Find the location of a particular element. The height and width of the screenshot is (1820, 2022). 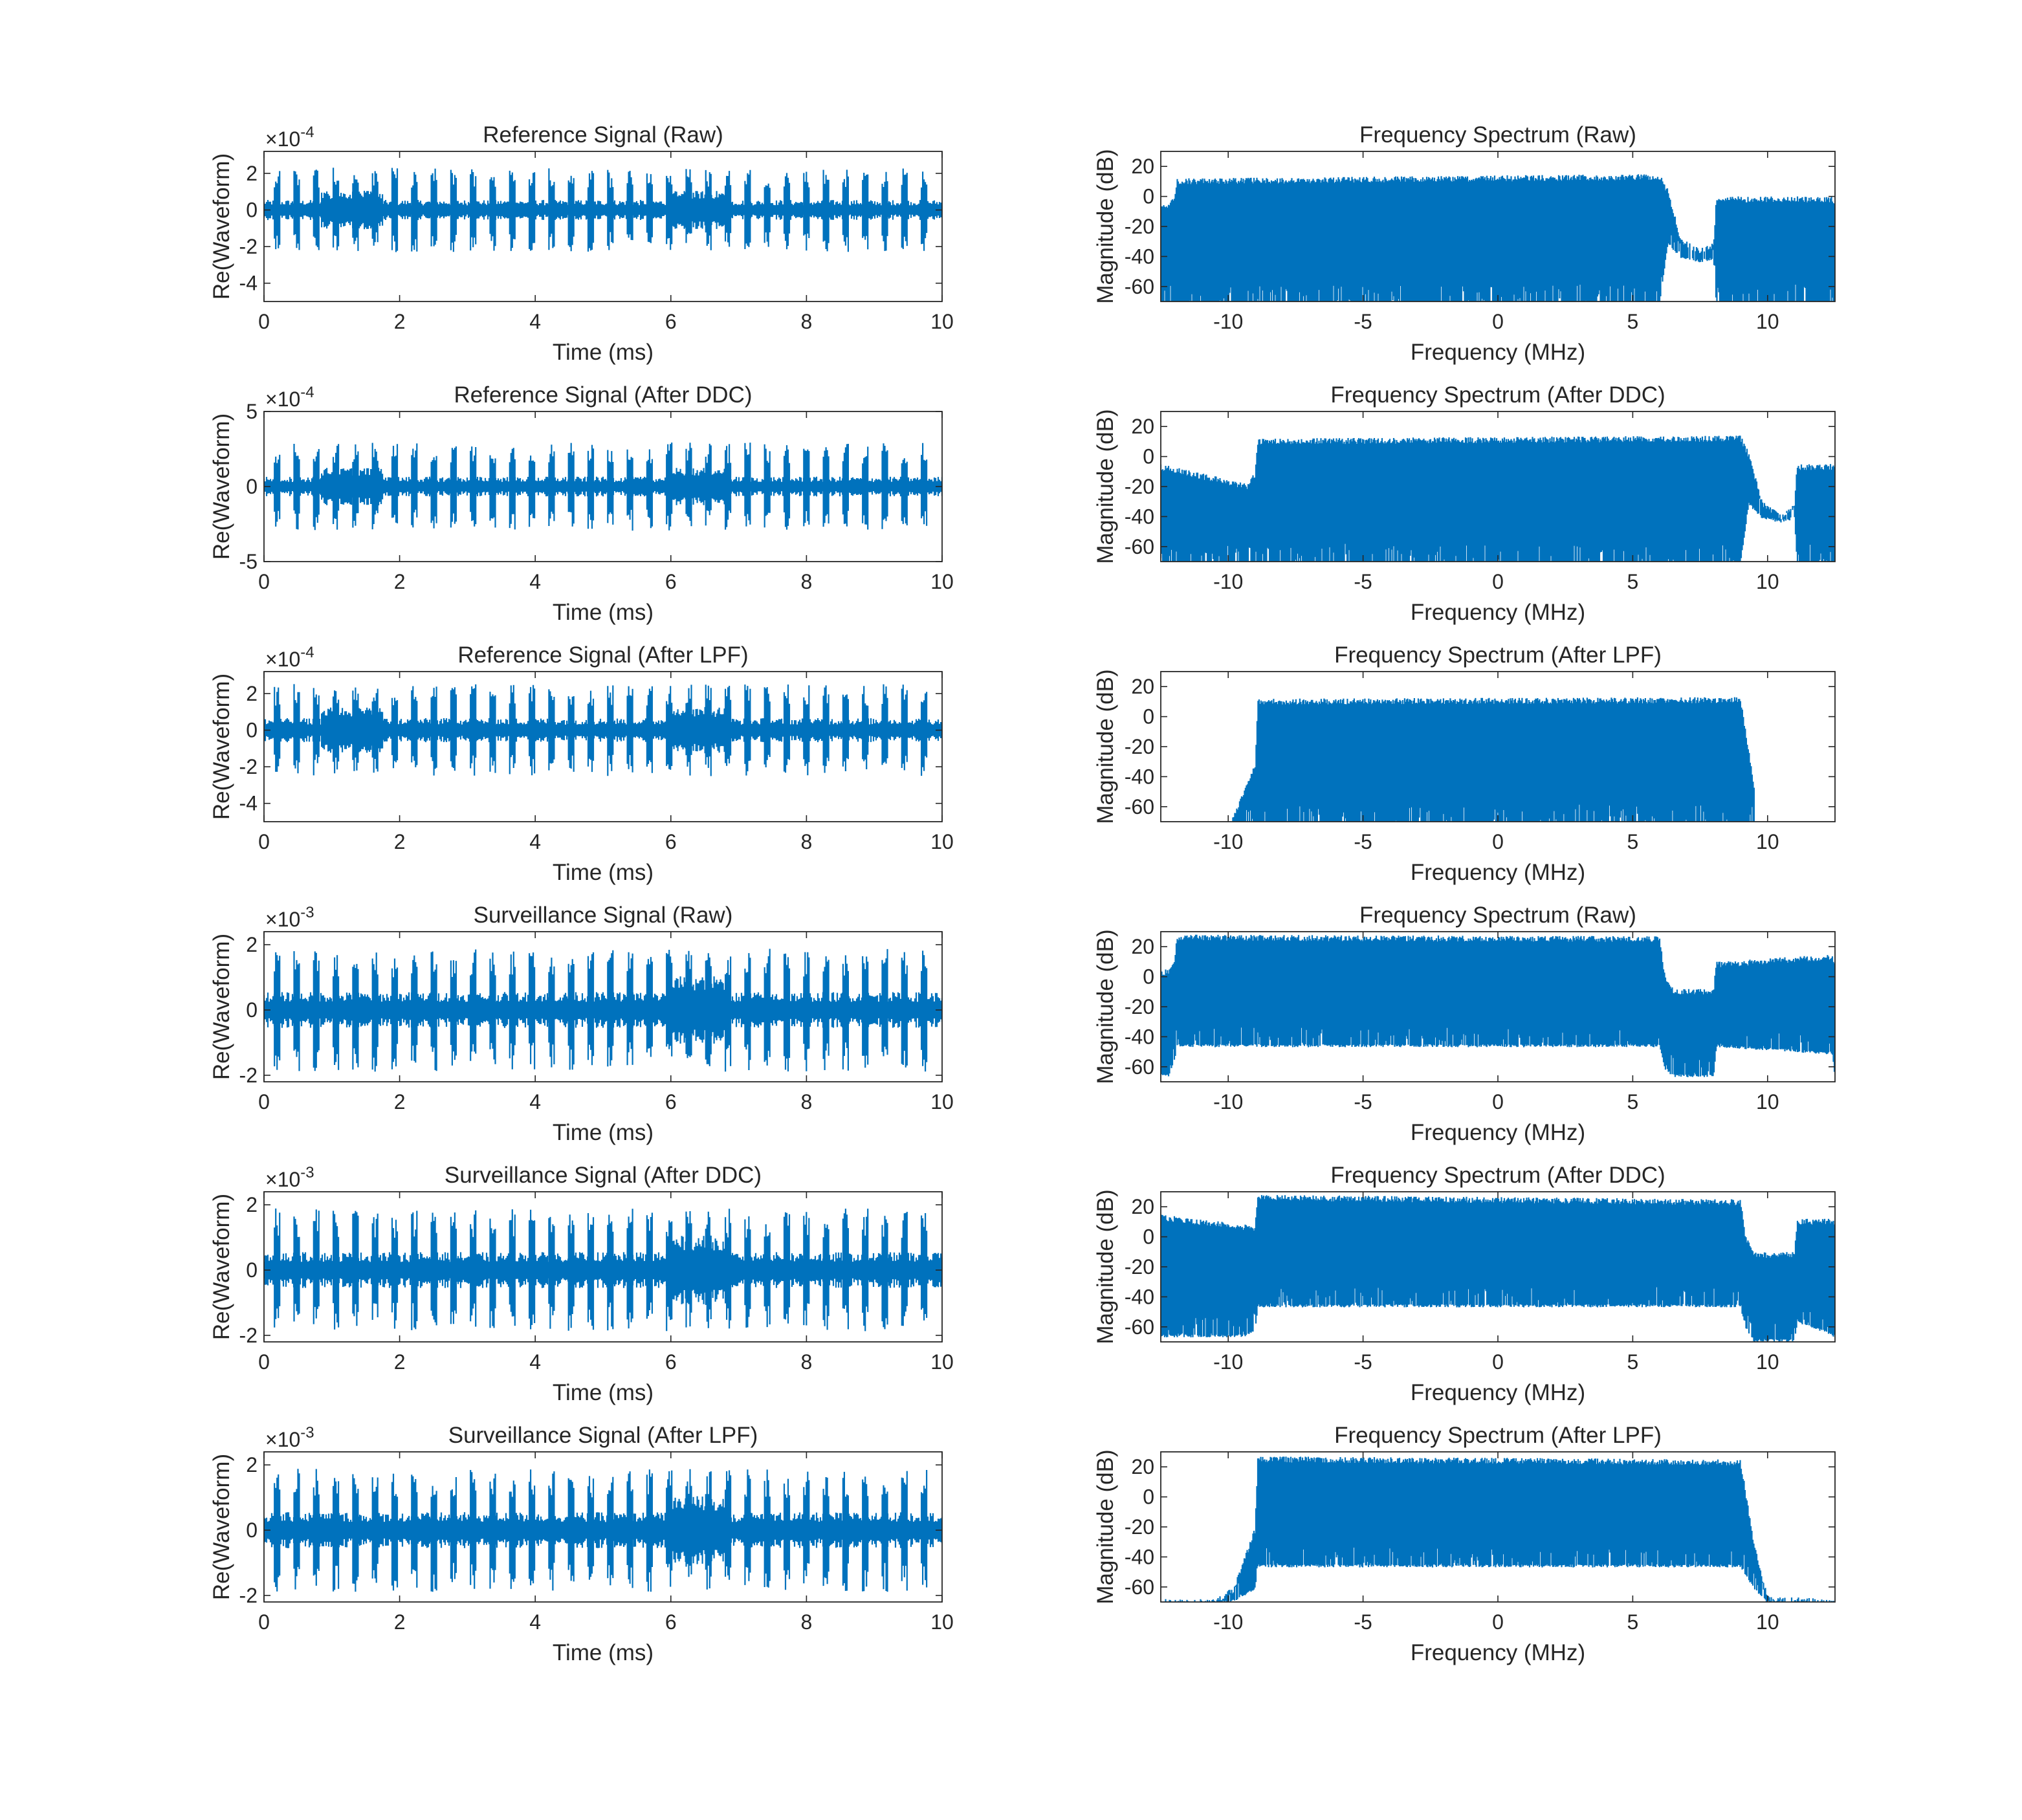

subplot-title: Reference Signal (Raw) is located at coordinates (603, 135).